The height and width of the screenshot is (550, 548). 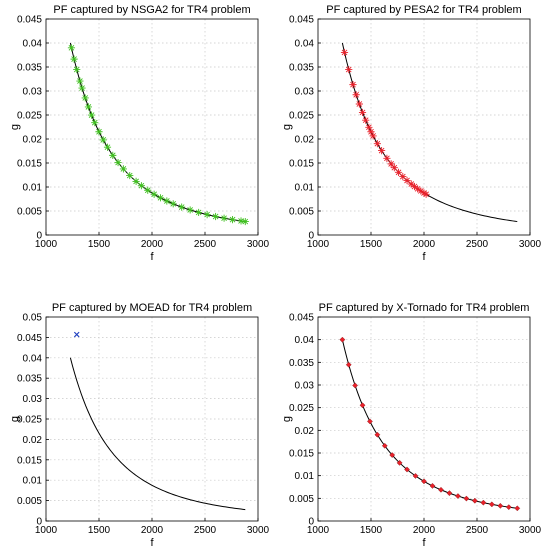 I want to click on y-tick-label: 0.02, so click(x=33, y=140).